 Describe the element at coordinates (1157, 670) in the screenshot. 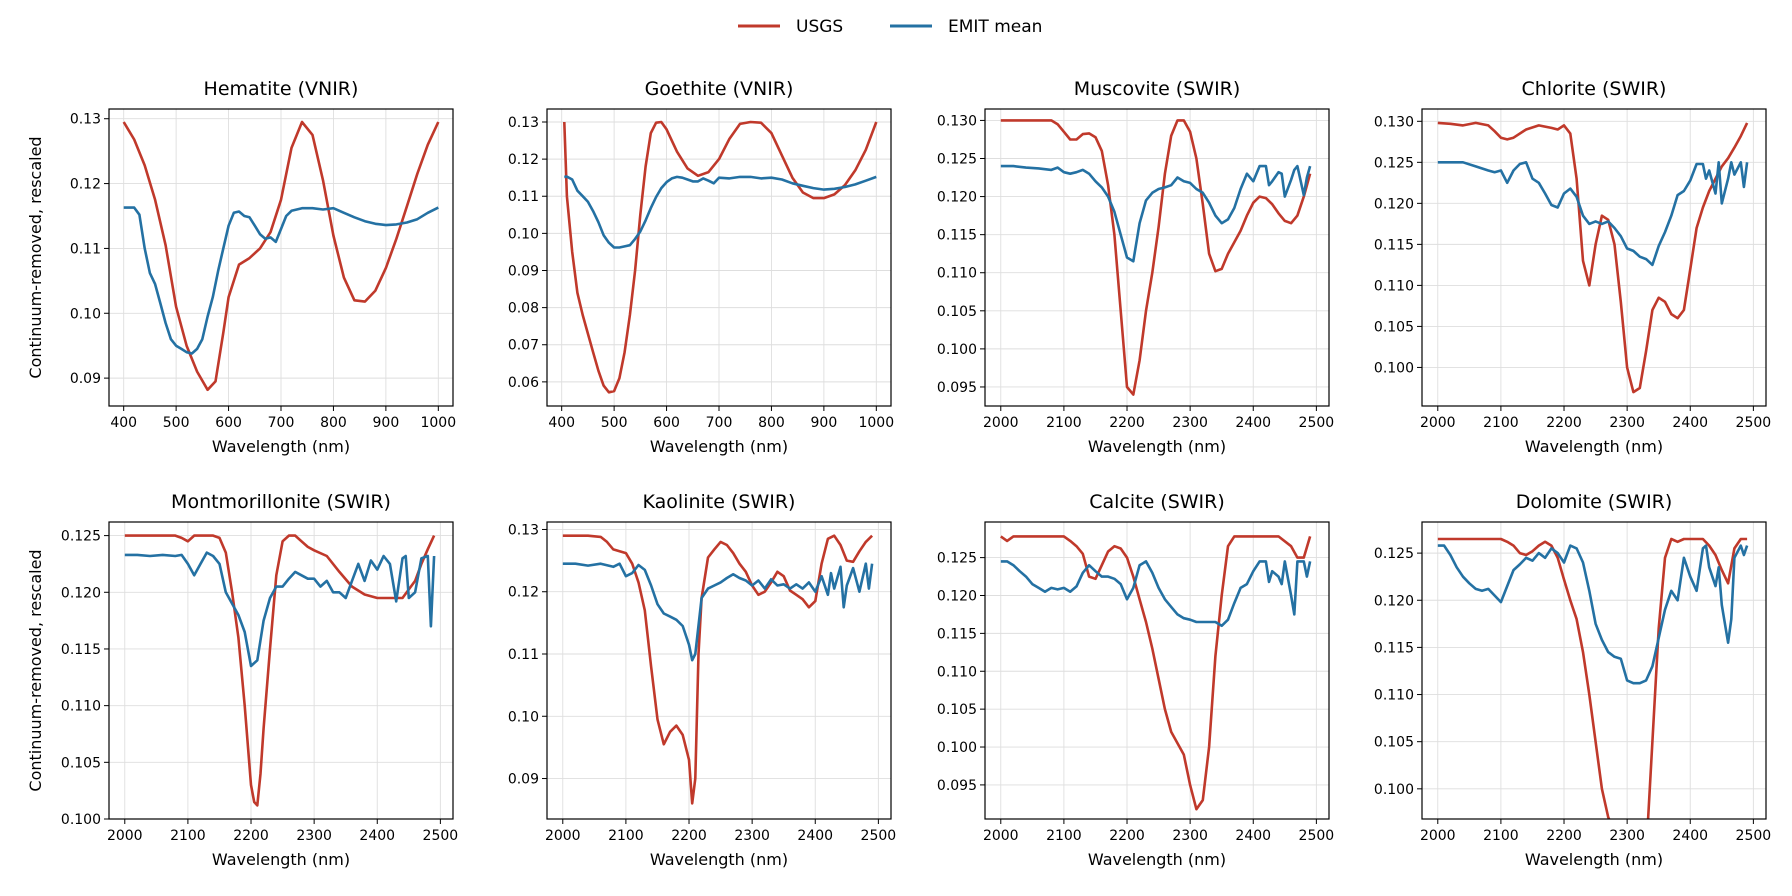

I see `calcite-swir-axes-frame` at that location.